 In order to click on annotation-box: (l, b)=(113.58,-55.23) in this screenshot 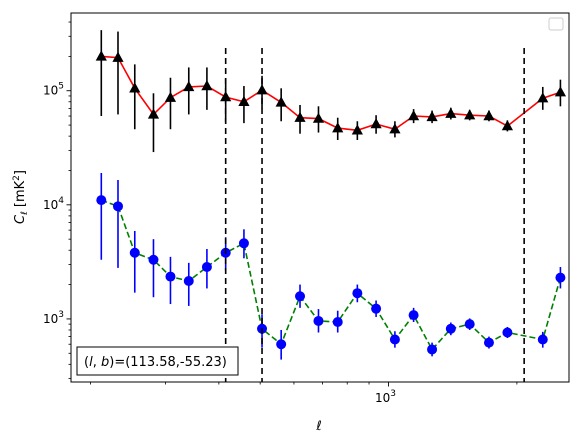, I will do `click(157, 361)`.